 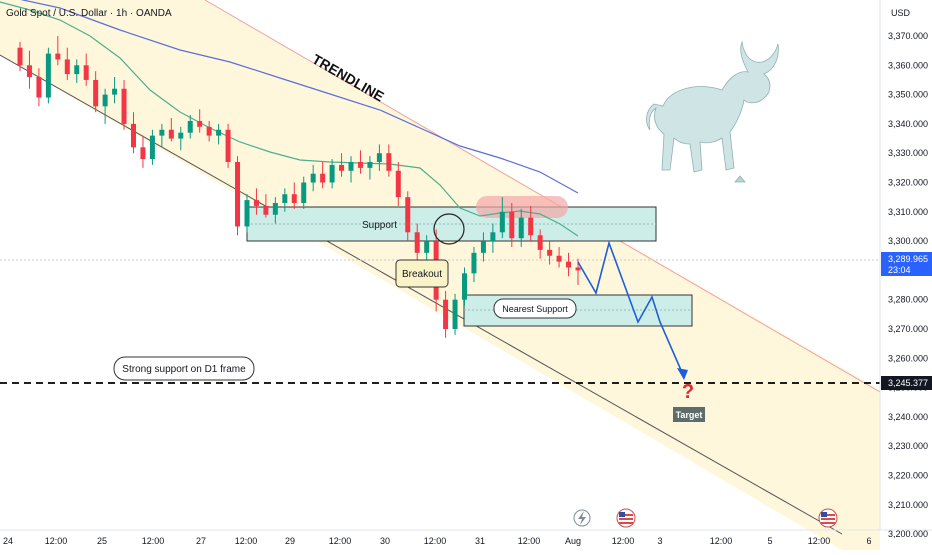 I want to click on support-label: Support, so click(x=379, y=225).